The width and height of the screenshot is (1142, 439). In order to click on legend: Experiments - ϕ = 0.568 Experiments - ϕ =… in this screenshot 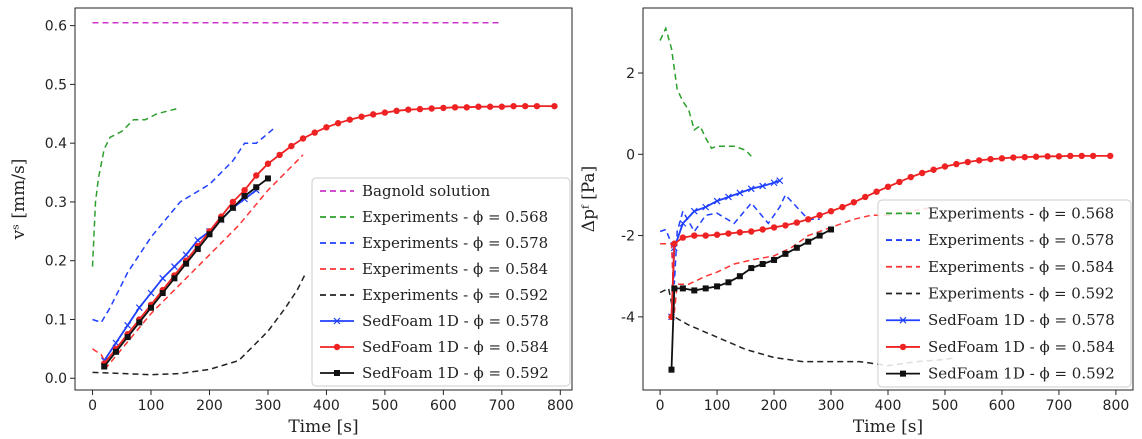, I will do `click(1004, 293)`.